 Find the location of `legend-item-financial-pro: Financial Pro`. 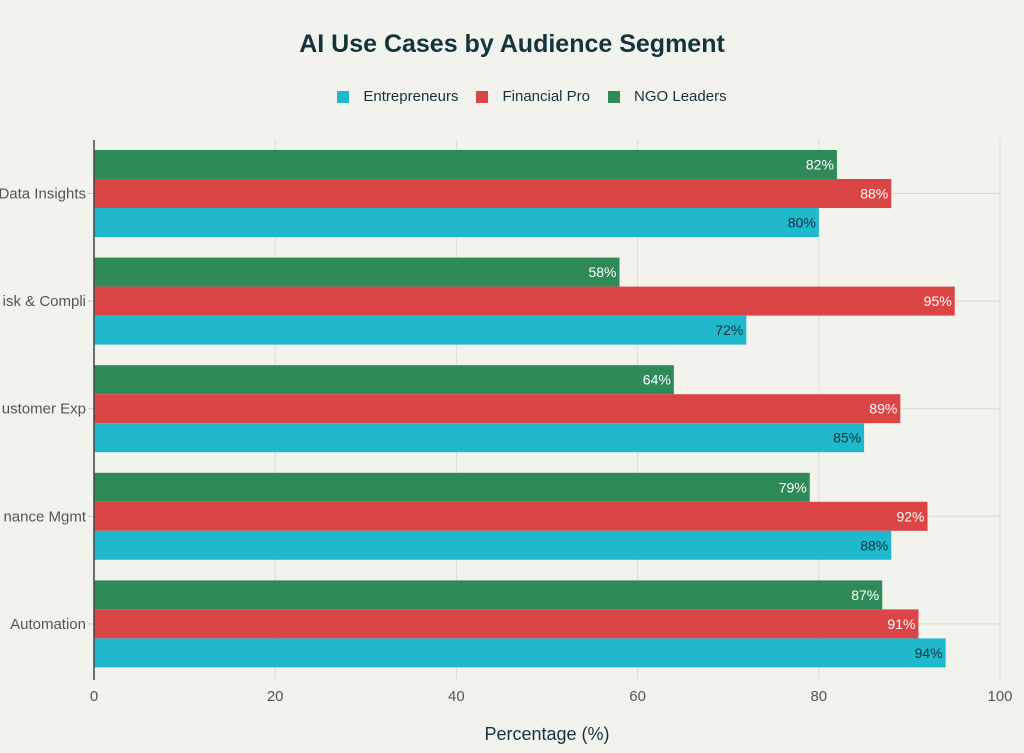

legend-item-financial-pro: Financial Pro is located at coordinates (533, 96).